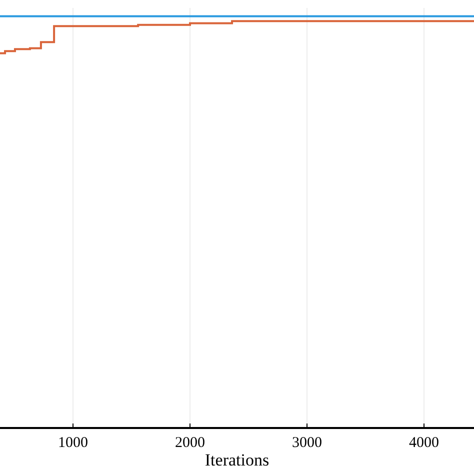 This screenshot has width=474, height=474. What do you see at coordinates (424, 442) in the screenshot?
I see `x-tick-label: 4000` at bounding box center [424, 442].